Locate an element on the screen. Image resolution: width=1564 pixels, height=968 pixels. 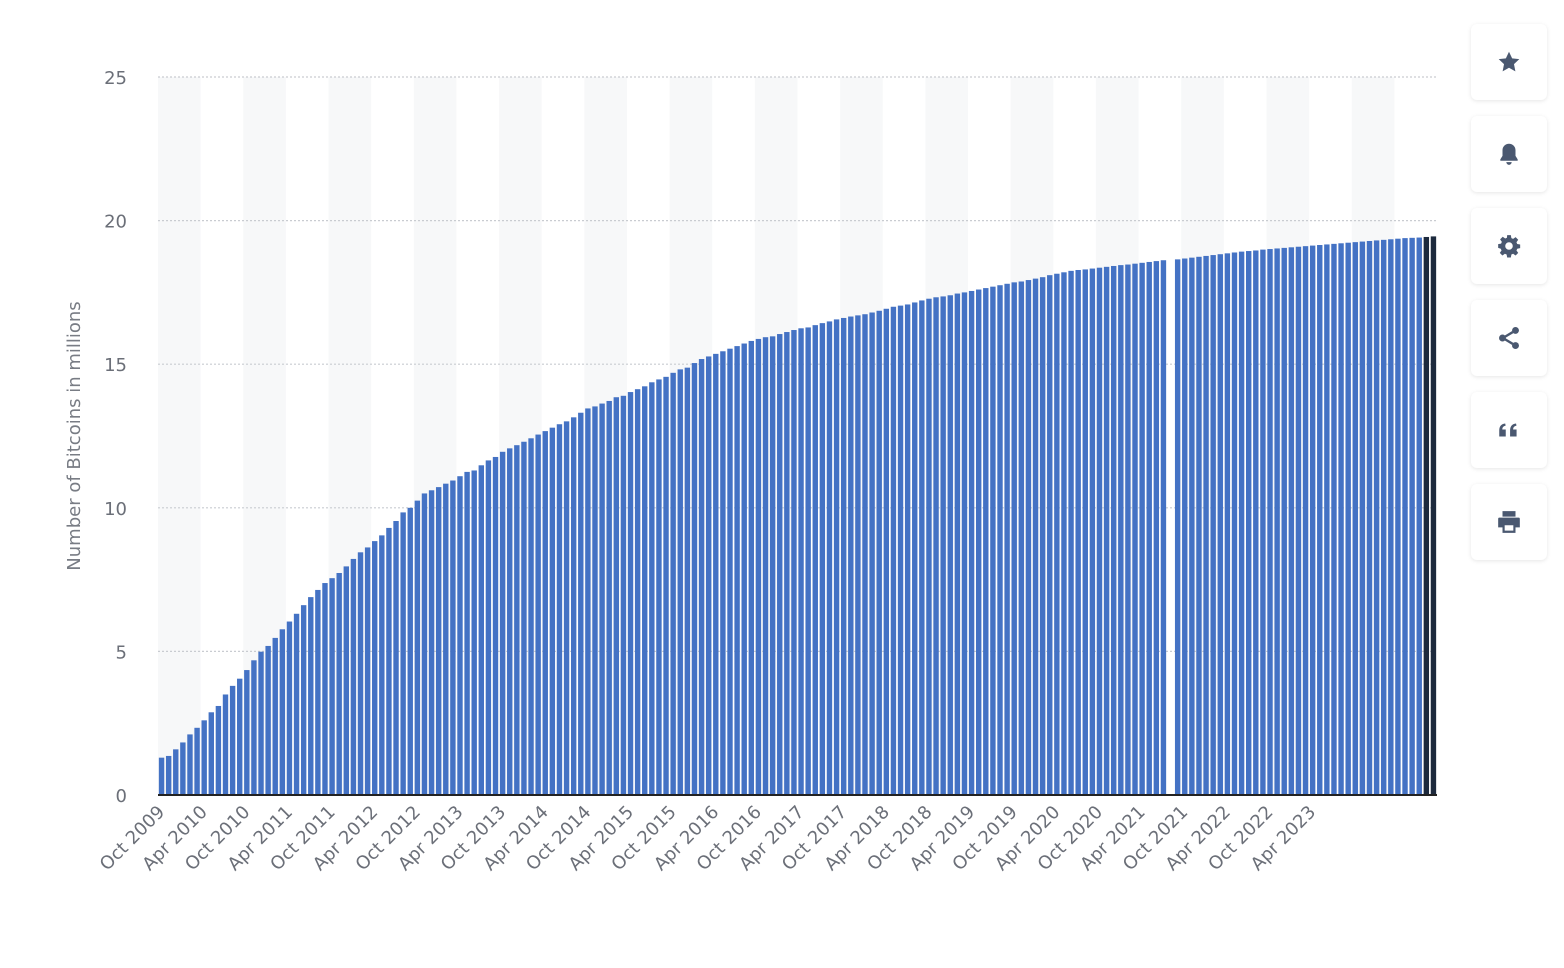
quote-icon is located at coordinates (1508, 430).